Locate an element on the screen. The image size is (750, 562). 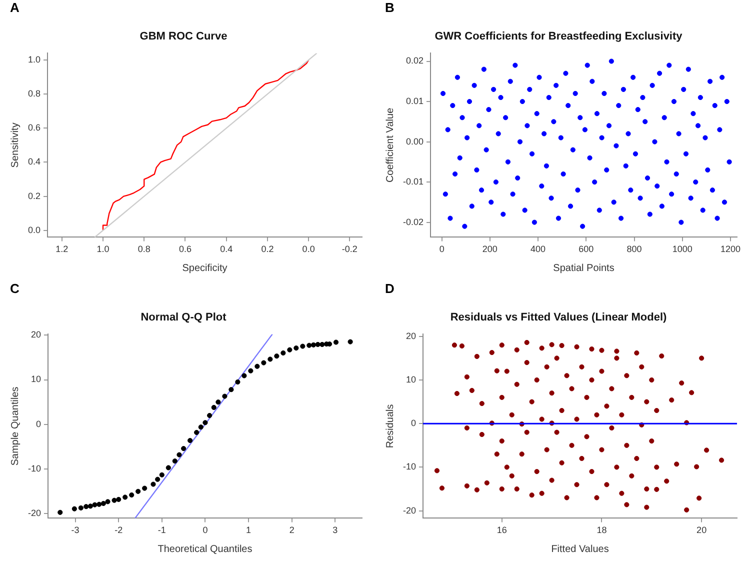
y-tick-label: 1.0 is located at coordinates (34, 59).